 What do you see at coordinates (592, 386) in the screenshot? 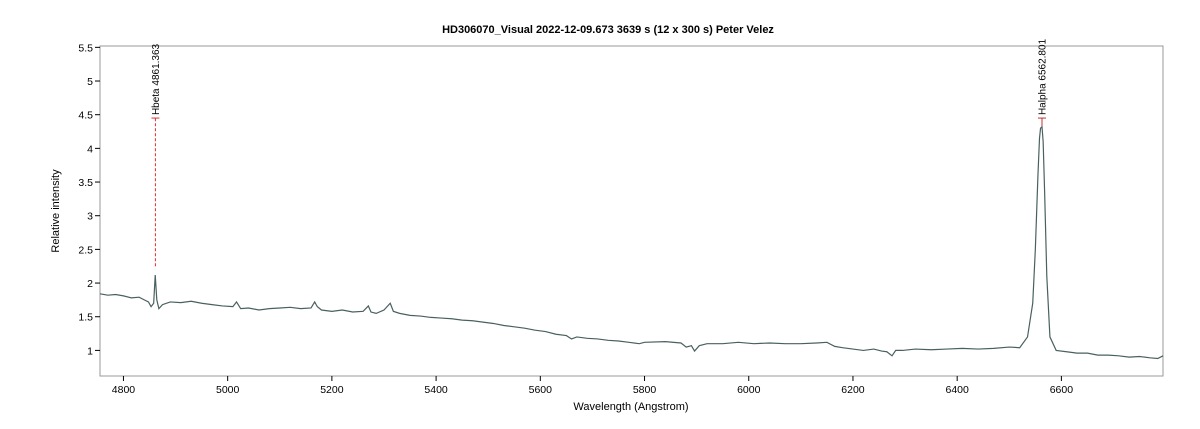
I see `x-axis: 4800 5000 5200 5400 5600 5800 6000 6200 6400 6600` at bounding box center [592, 386].